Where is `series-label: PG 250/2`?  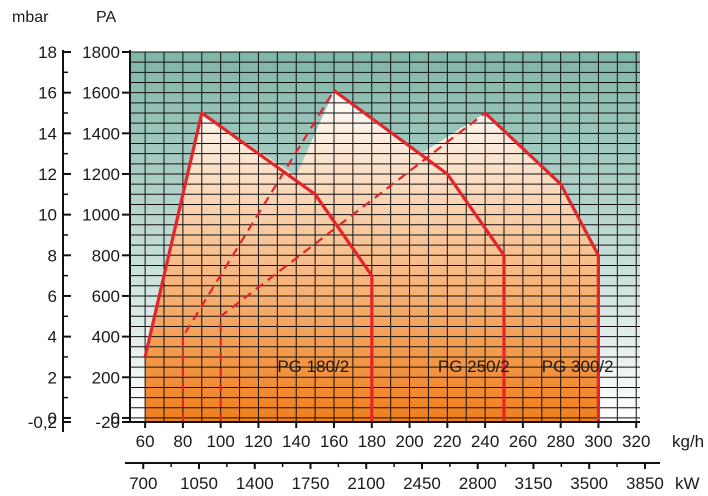 series-label: PG 250/2 is located at coordinates (474, 366).